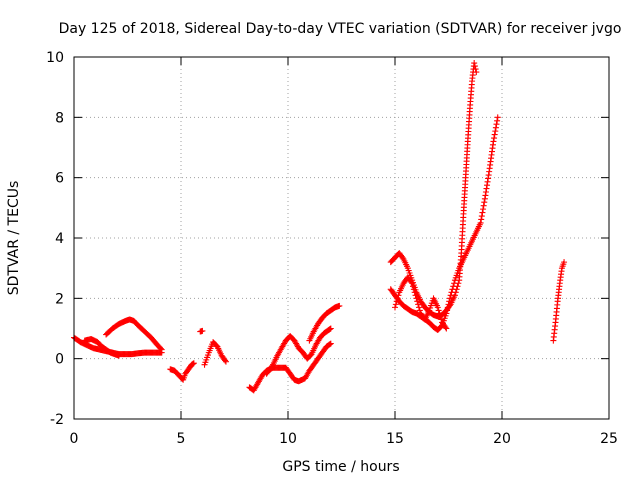 This screenshot has height=480, width=640. I want to click on x-axis-label: GPS time / hours, so click(340, 467).